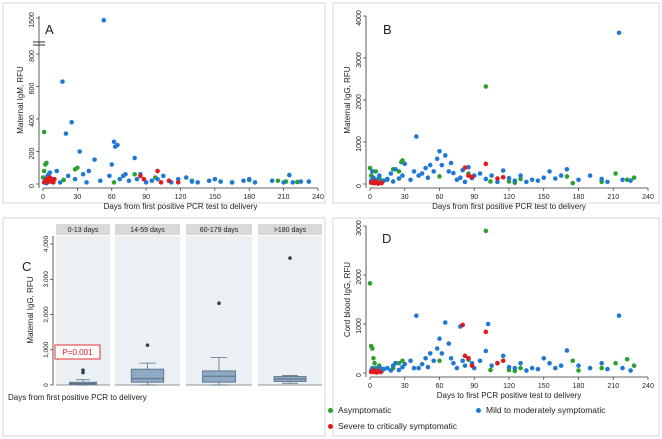  I want to click on panel-d-x-tick-label: 120, so click(509, 386).